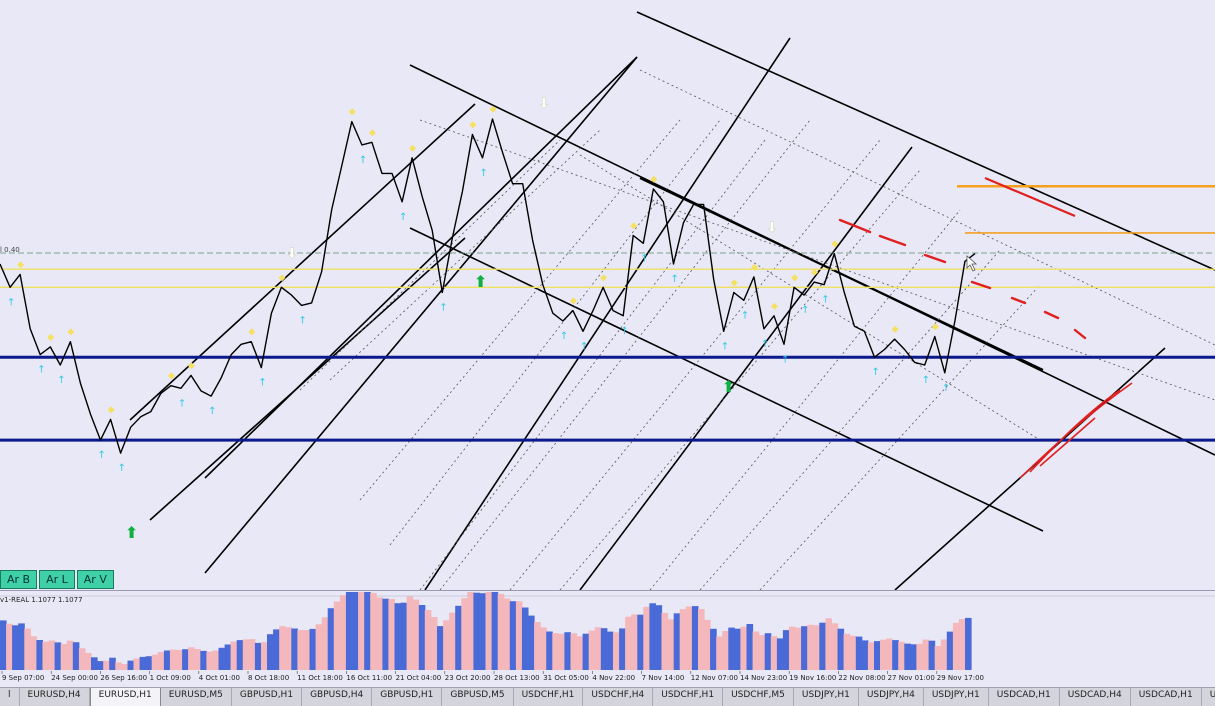 This screenshot has width=1215, height=706. I want to click on tab-usdcad-m5: USDCAD,M5, so click(1208, 697).